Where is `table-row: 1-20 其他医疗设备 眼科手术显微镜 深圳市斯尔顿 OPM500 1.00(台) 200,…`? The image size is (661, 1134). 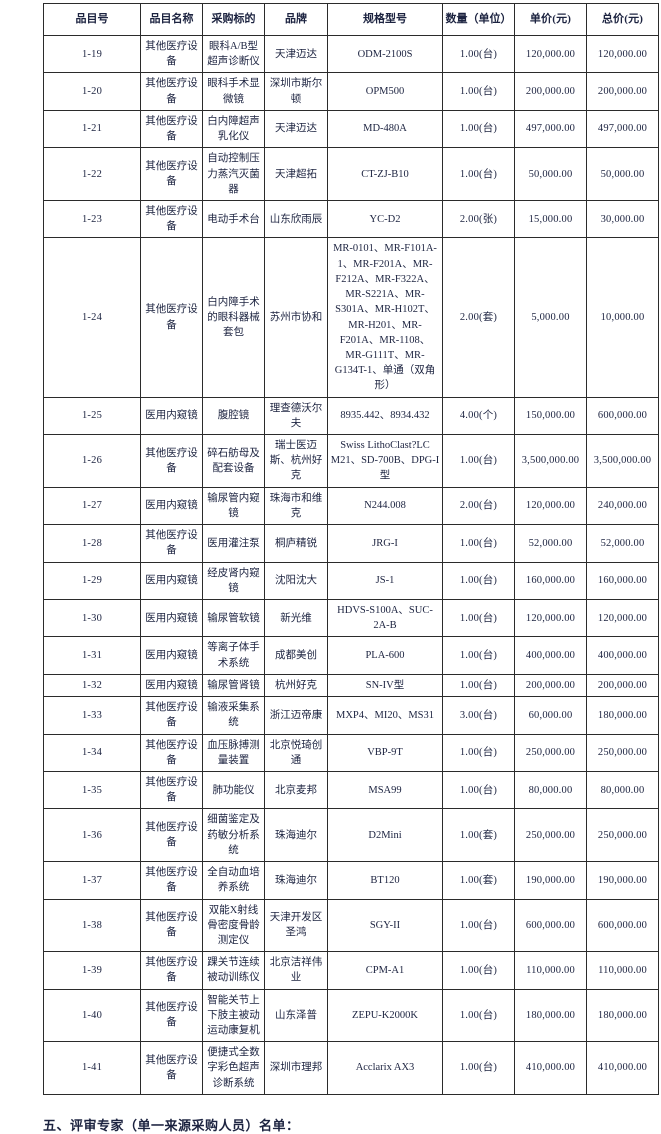
table-row: 1-20 其他医疗设备 眼科手术显微镜 深圳市斯尔顿 OPM500 1.00(台) 200,… is located at coordinates (351, 91).